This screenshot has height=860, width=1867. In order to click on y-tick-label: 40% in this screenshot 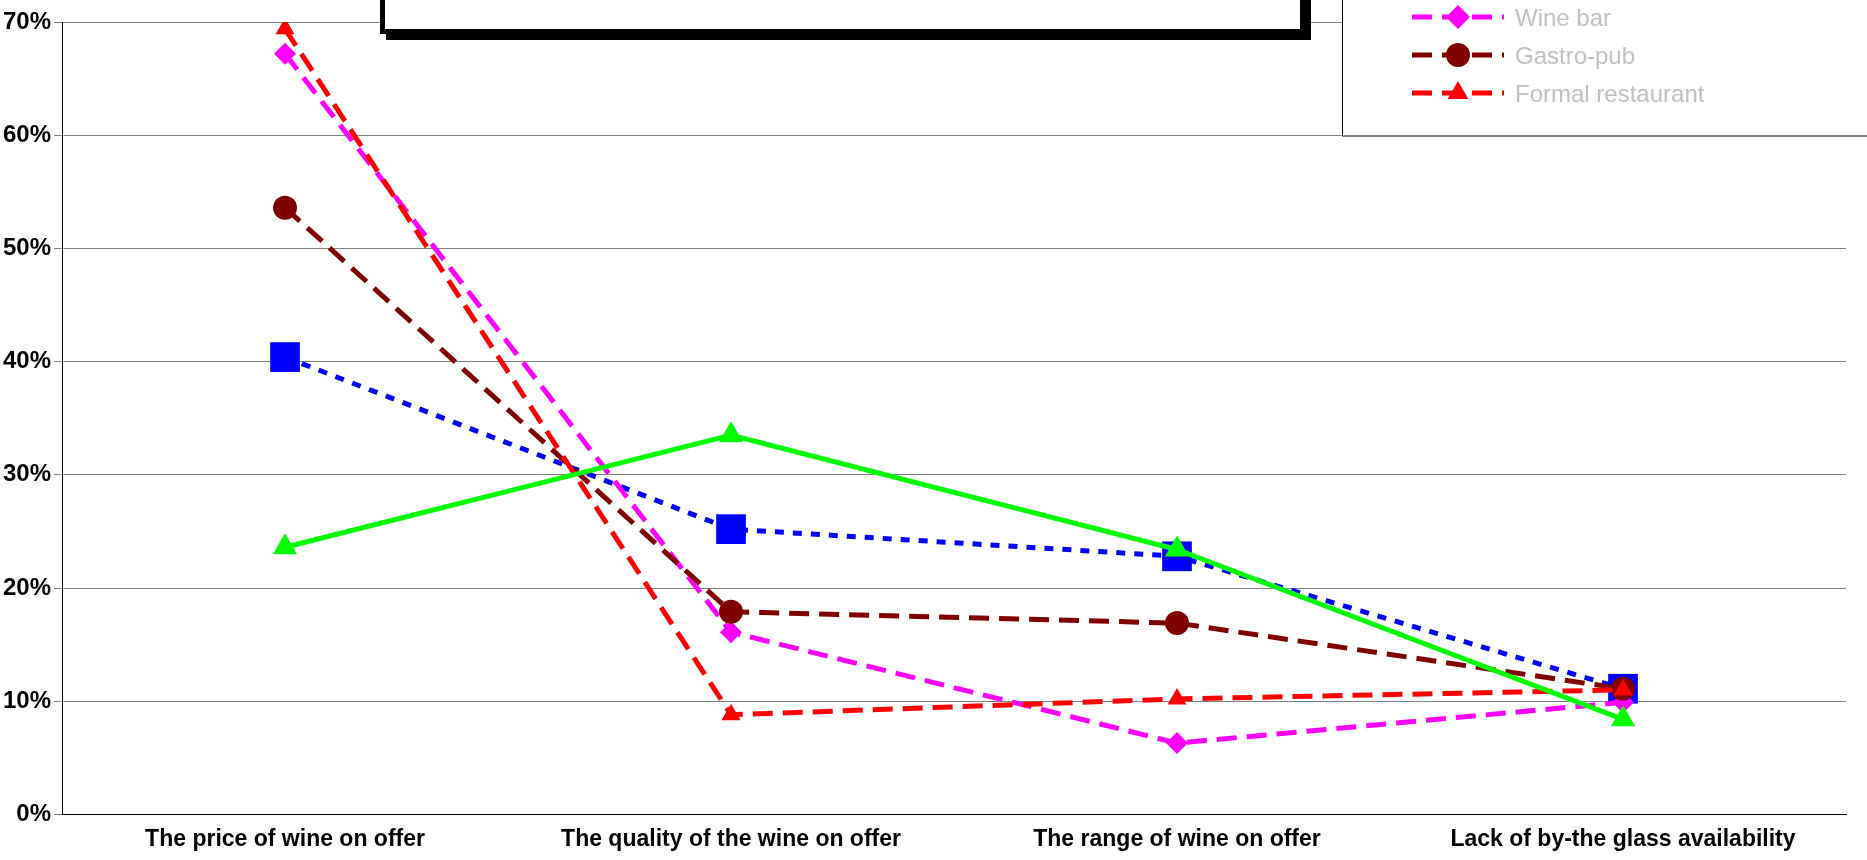, I will do `click(27, 360)`.